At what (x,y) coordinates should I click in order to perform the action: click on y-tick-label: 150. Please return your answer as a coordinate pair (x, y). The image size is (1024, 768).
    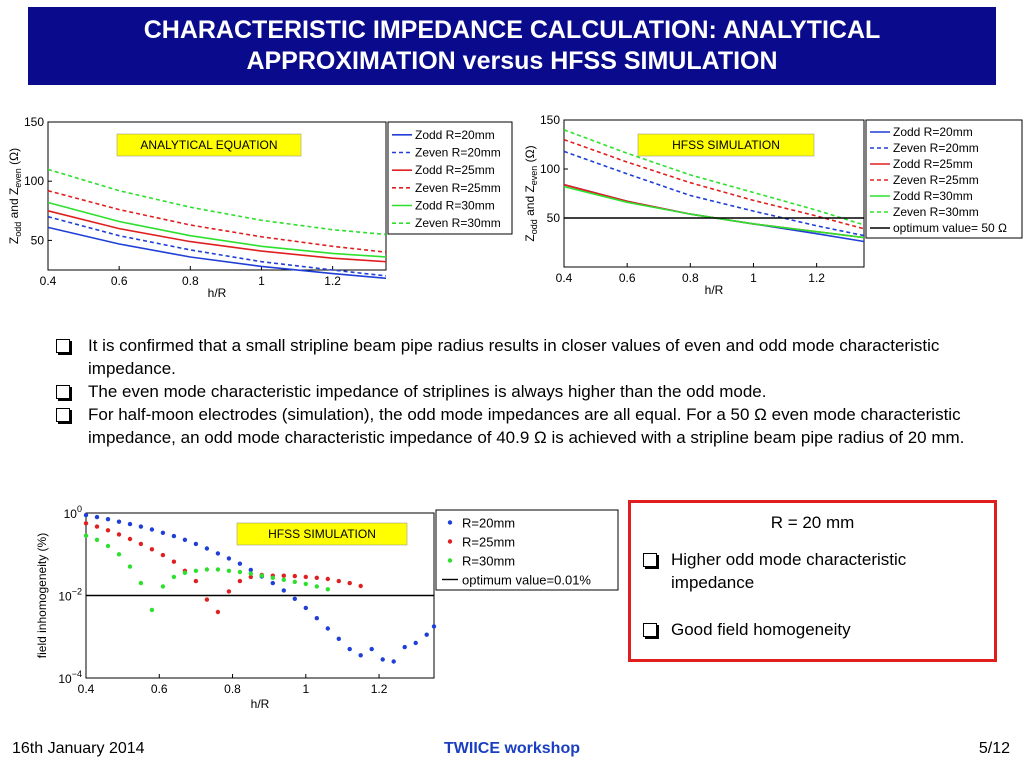
    Looking at the image, I should click on (34, 122).